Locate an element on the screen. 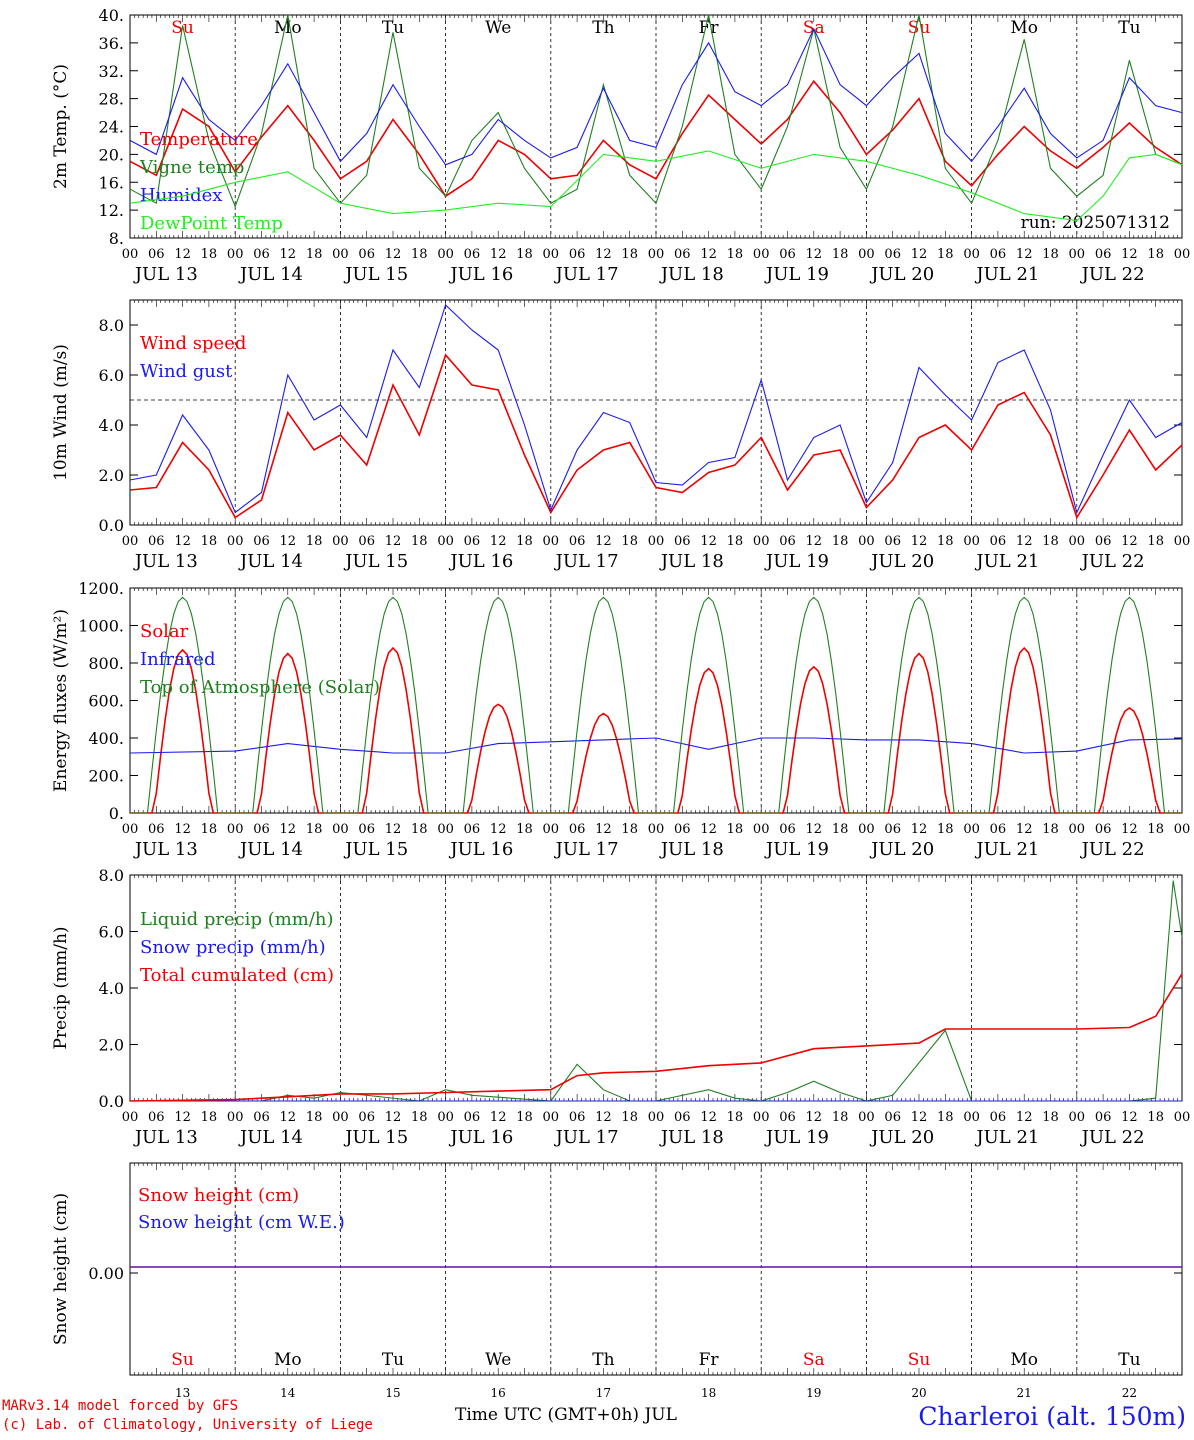 The width and height of the screenshot is (1194, 1440). series-line-wind-gust is located at coordinates (656, 409).